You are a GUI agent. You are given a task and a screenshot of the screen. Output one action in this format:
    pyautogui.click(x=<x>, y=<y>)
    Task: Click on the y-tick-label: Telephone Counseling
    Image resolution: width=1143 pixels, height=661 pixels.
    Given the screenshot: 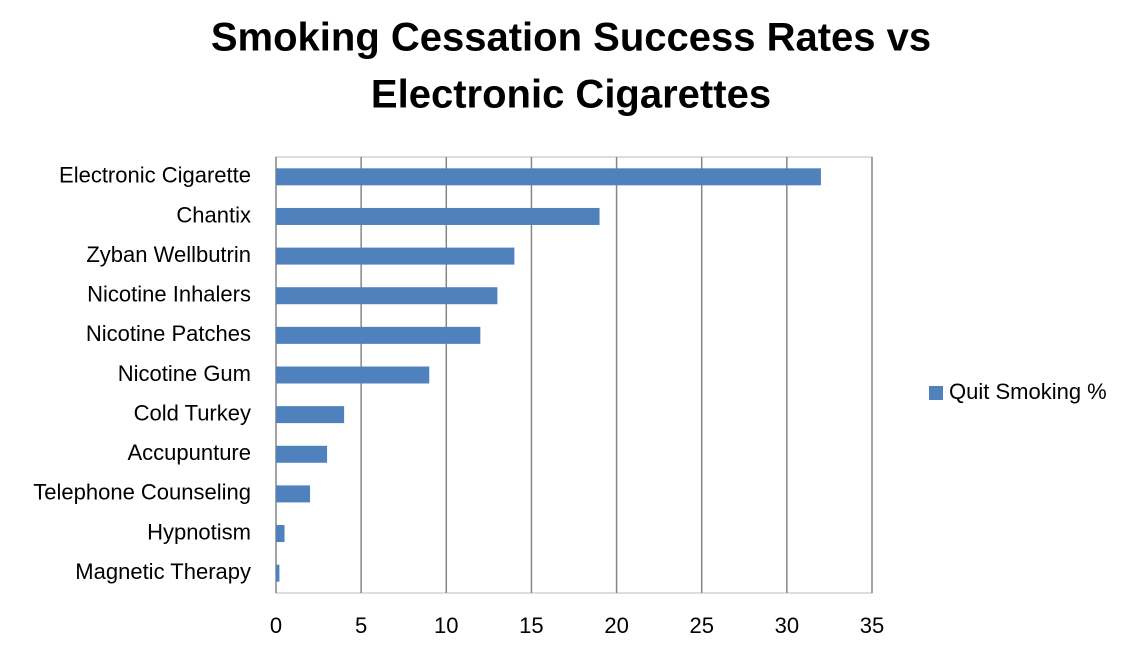 What is the action you would take?
    pyautogui.click(x=142, y=492)
    